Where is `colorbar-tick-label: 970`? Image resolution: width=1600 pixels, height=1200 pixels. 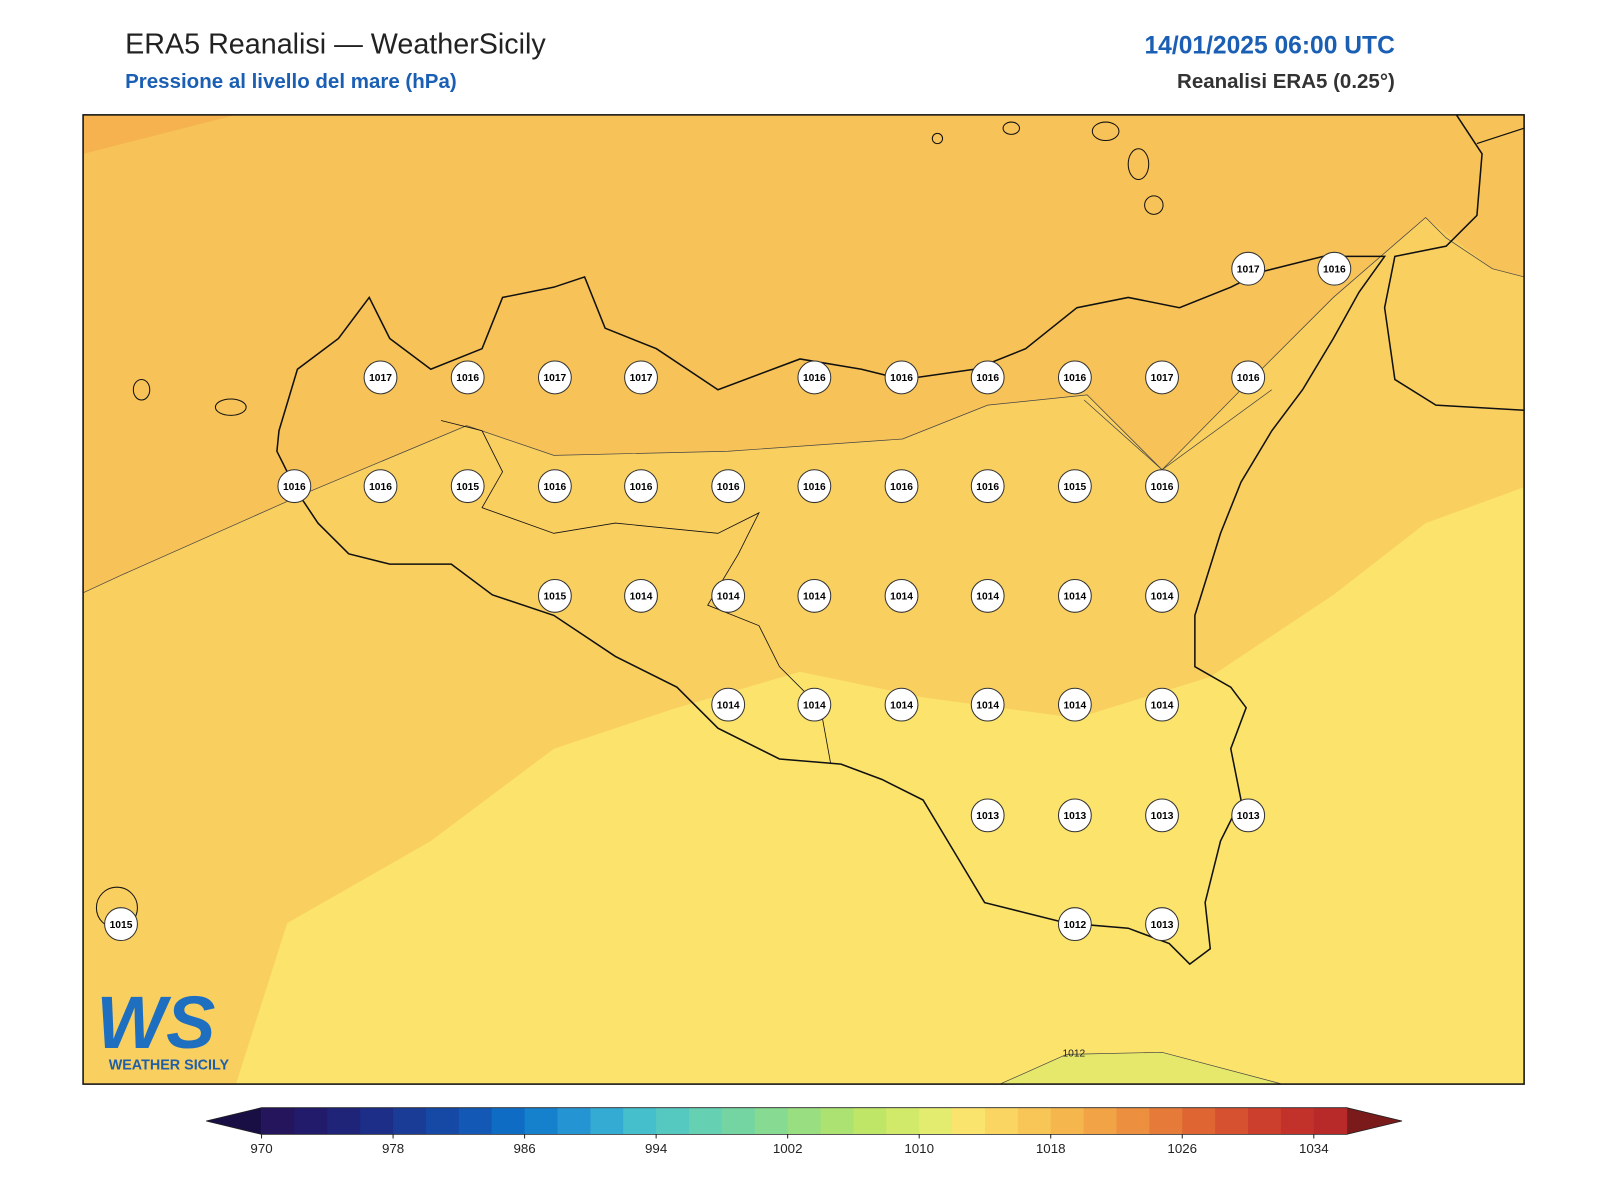 colorbar-tick-label: 970 is located at coordinates (261, 1148).